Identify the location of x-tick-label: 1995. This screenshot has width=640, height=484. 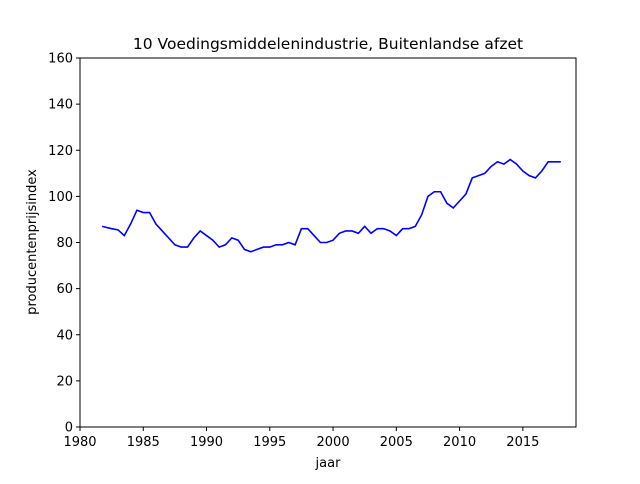
(269, 442).